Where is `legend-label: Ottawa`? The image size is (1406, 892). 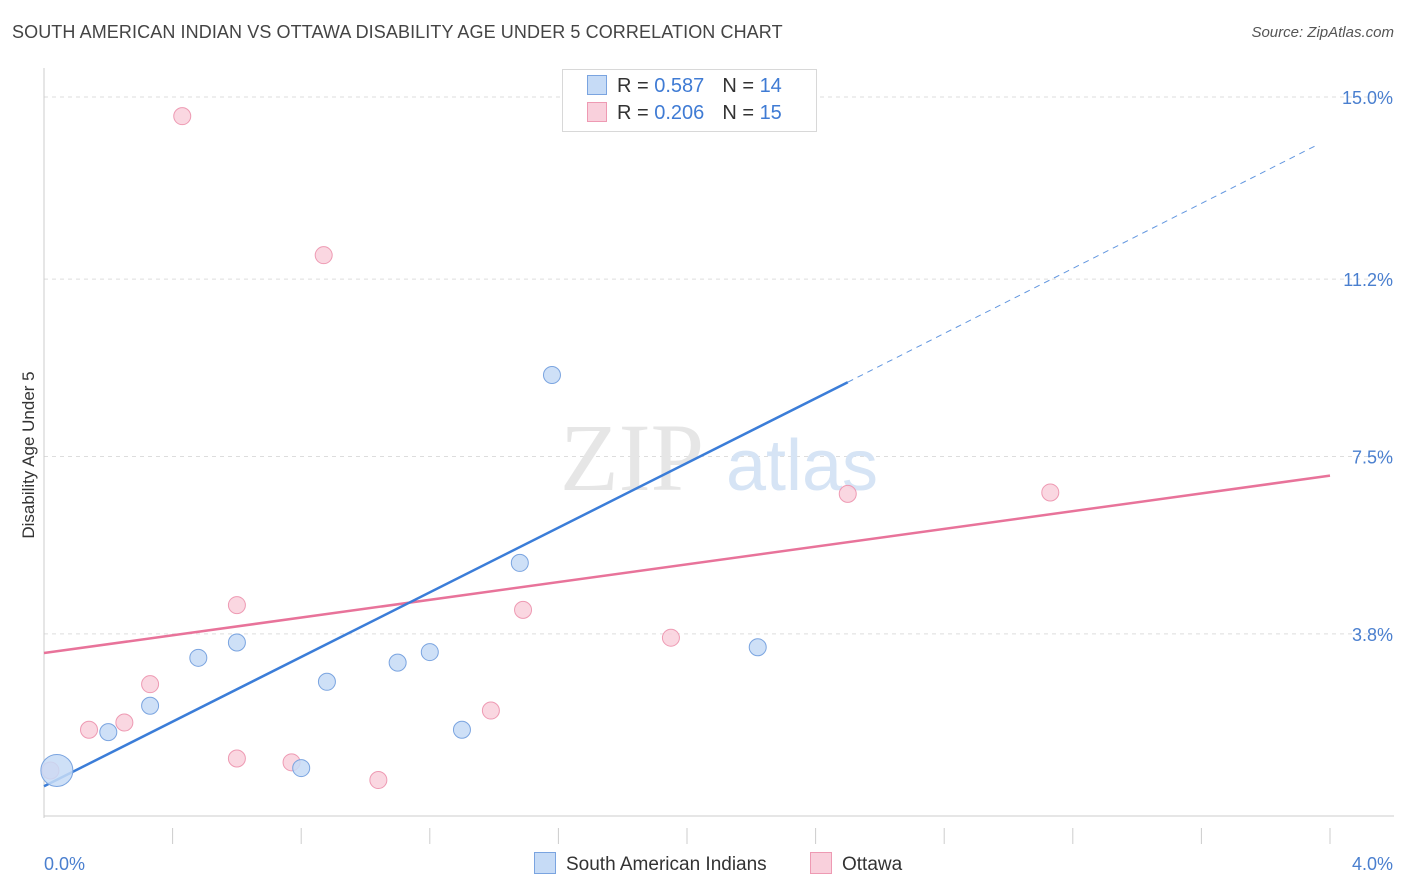
legend-label: Ottawa is located at coordinates (872, 864).